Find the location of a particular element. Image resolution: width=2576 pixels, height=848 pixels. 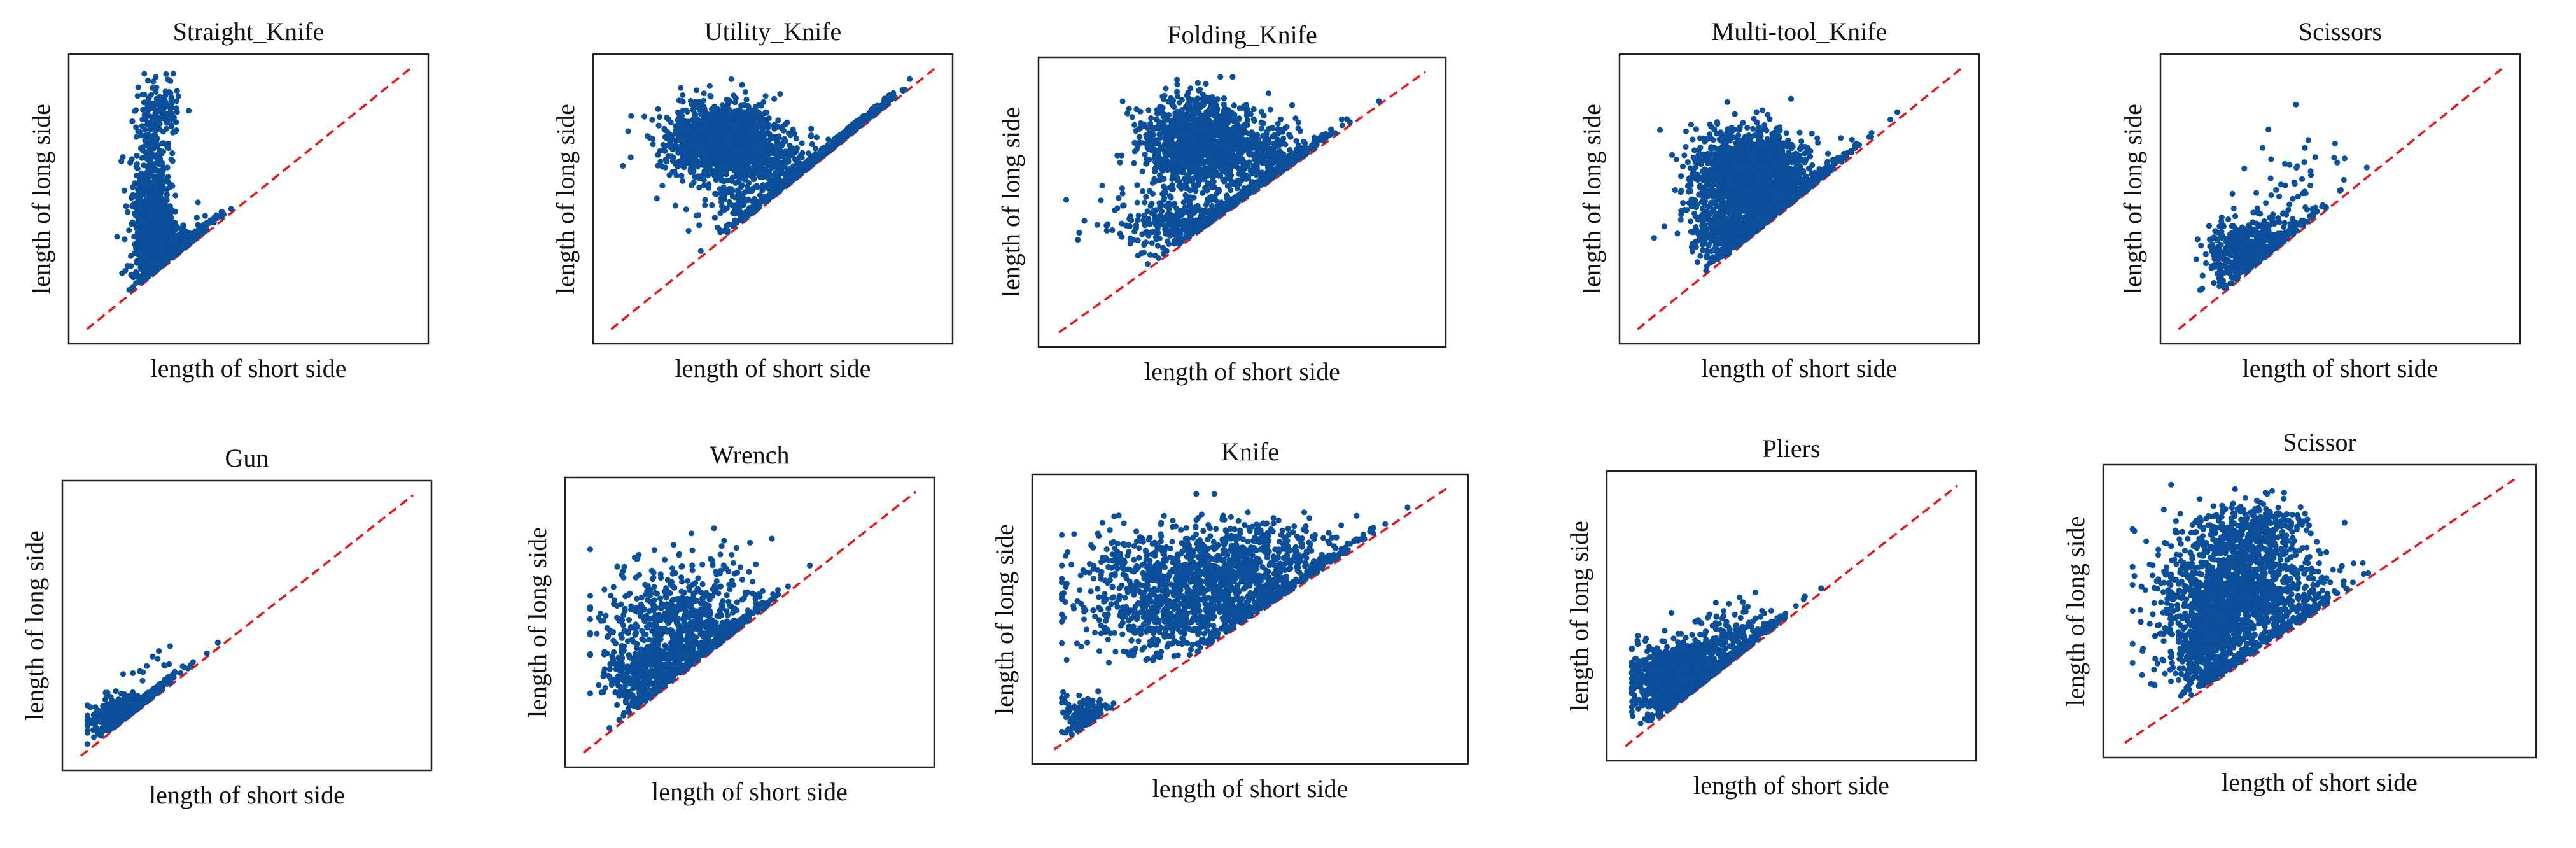

chart-title: Straight_Knife is located at coordinates (249, 31).